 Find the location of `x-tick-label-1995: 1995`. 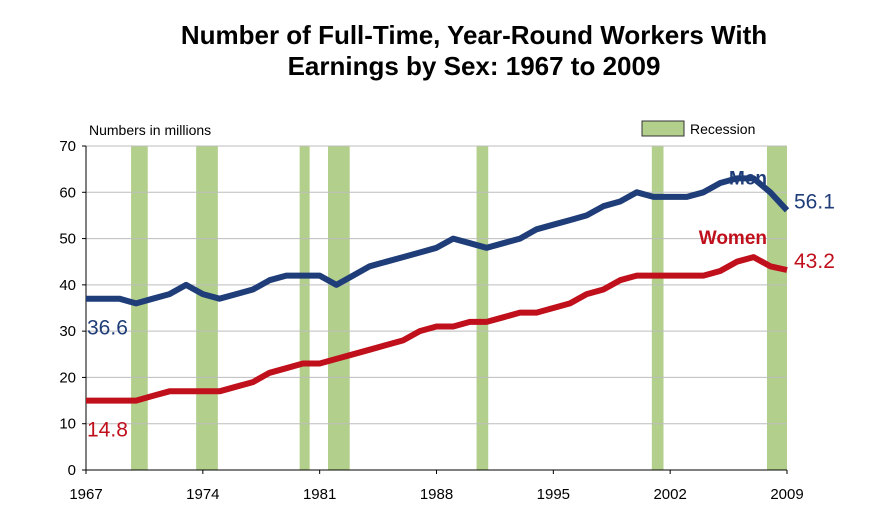

x-tick-label-1995: 1995 is located at coordinates (553, 494).